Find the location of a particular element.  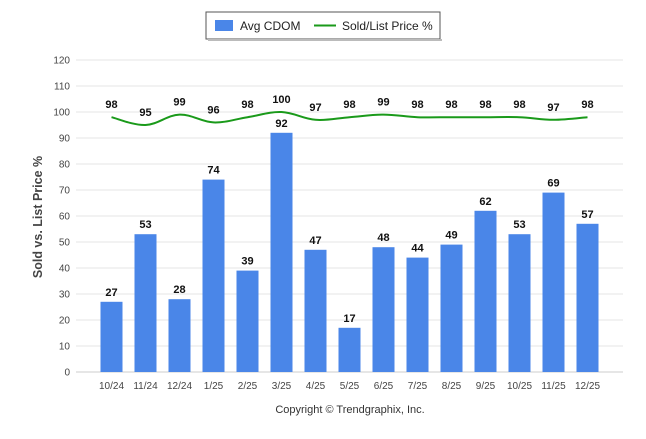

y-tick-label: 50 is located at coordinates (65, 243).